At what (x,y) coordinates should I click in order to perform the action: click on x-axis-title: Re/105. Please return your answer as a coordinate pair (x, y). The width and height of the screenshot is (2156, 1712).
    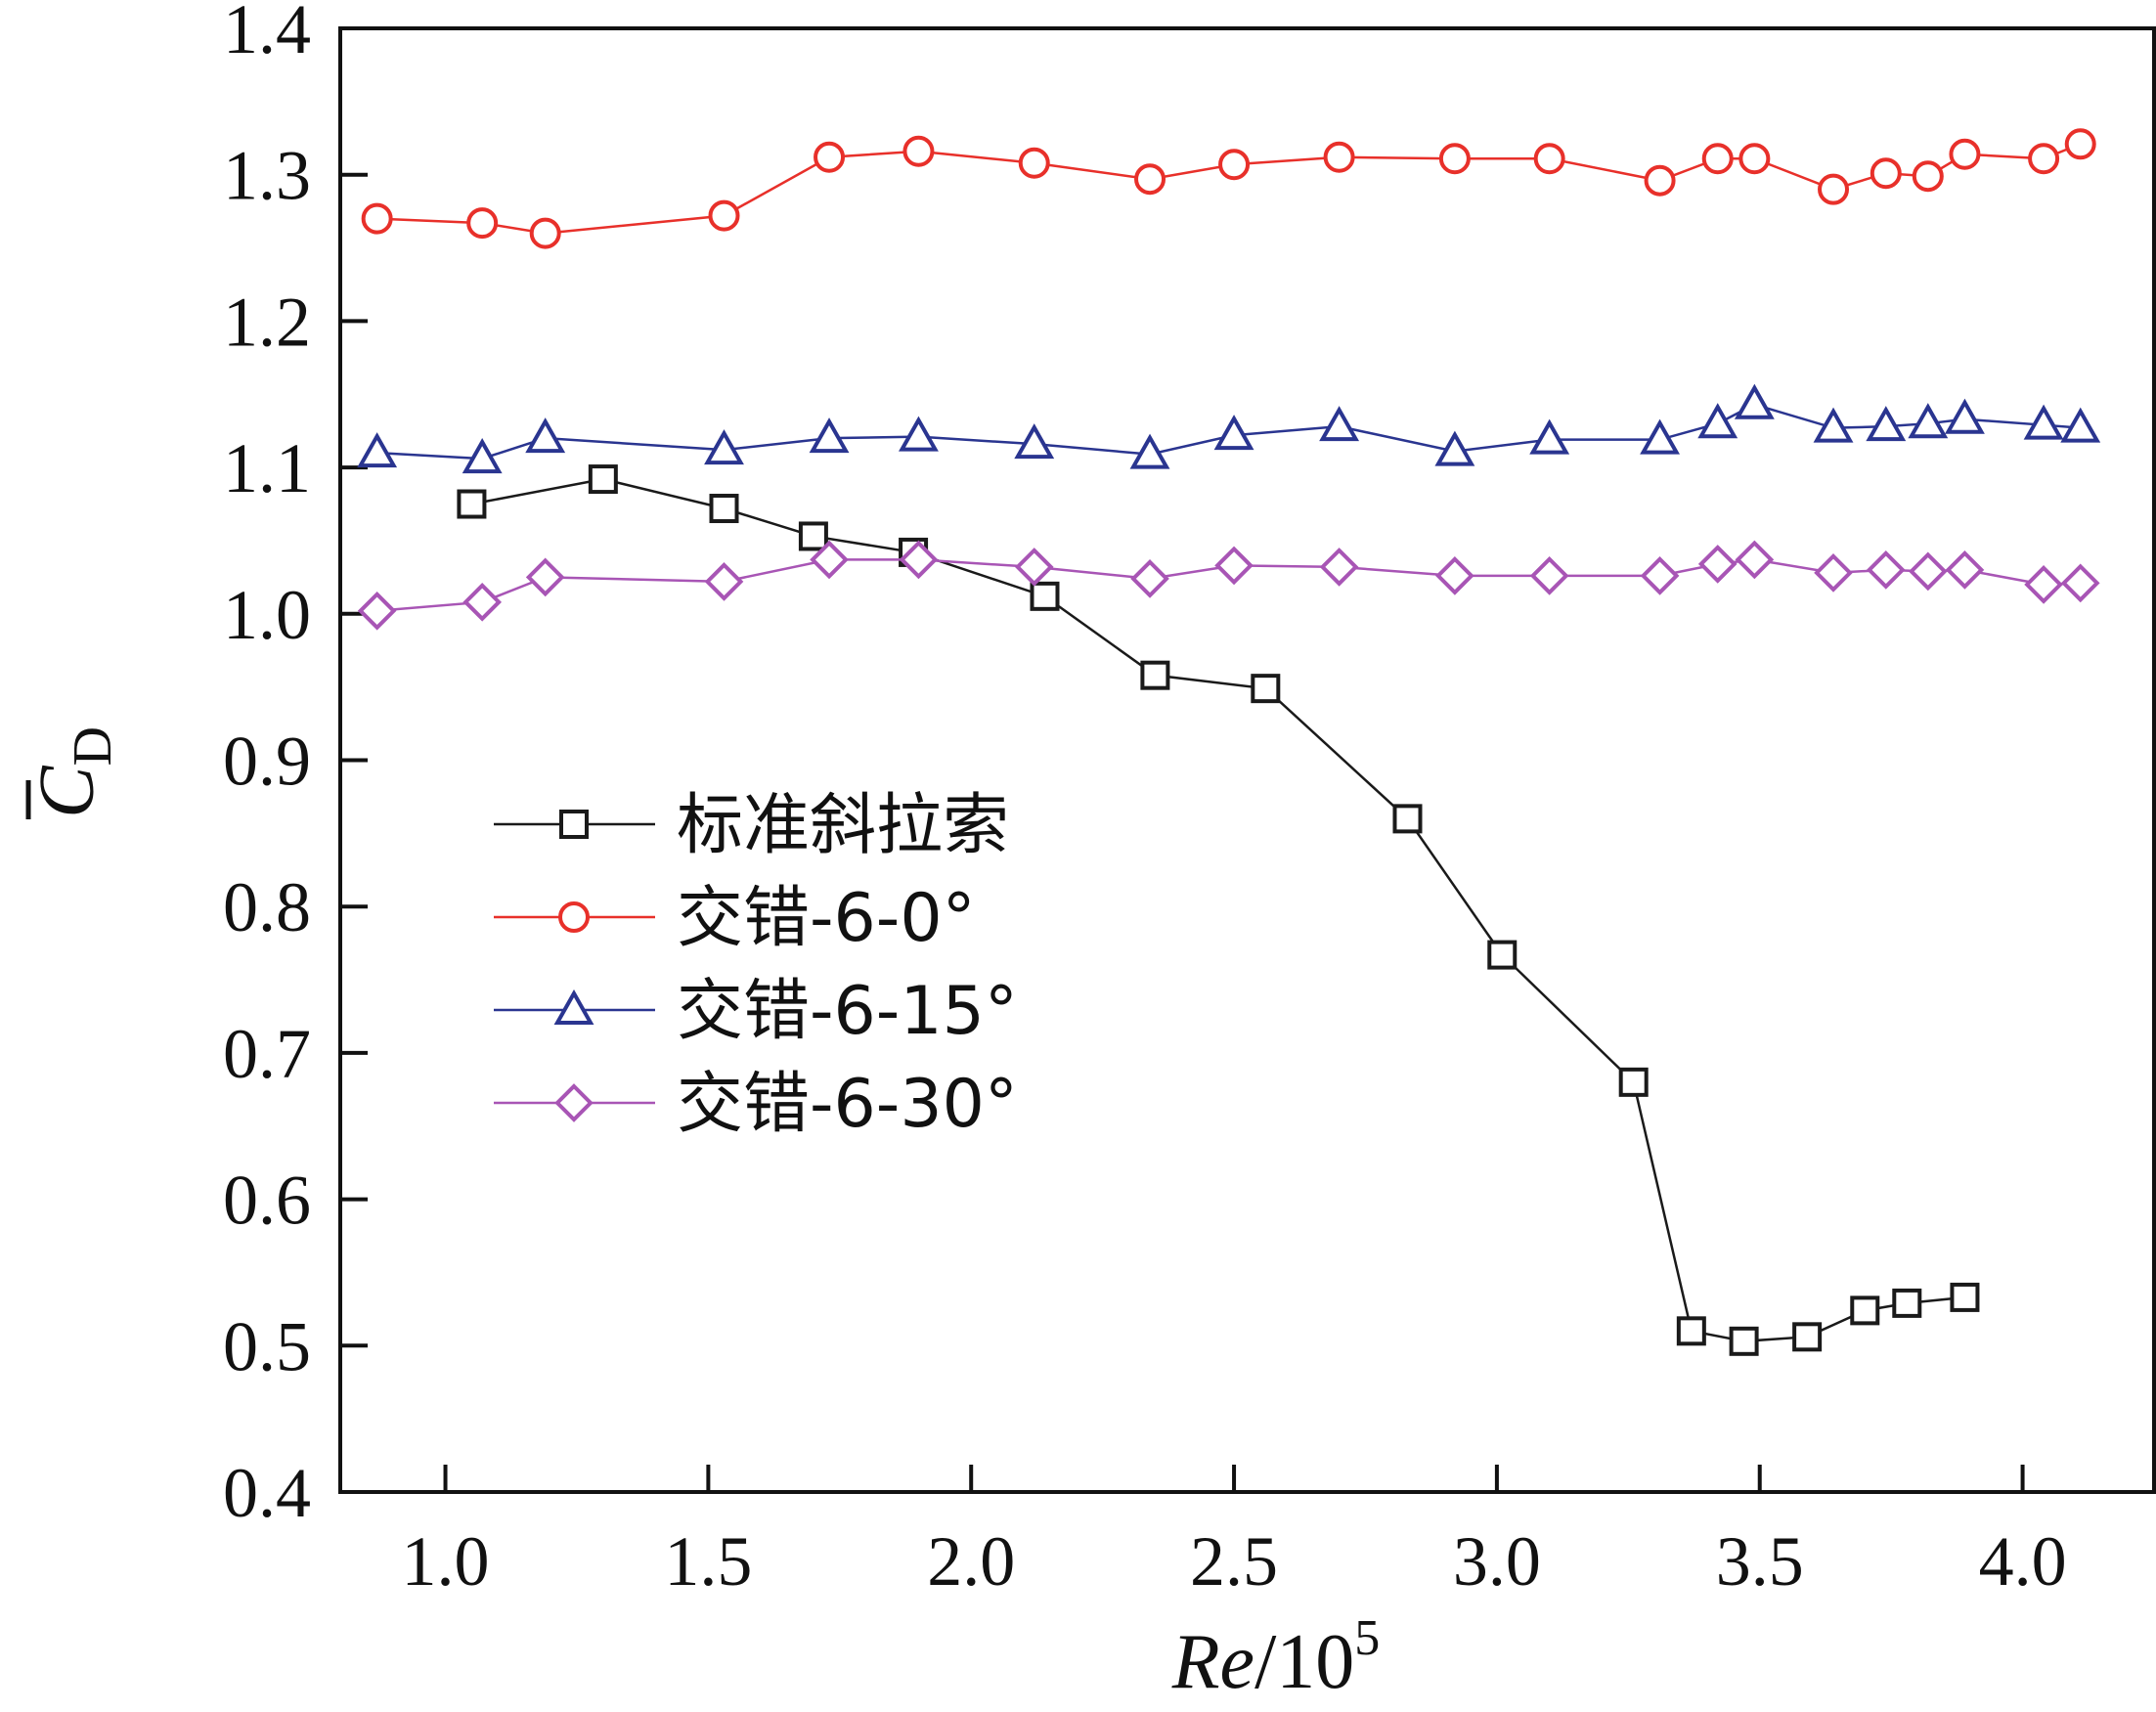
    Looking at the image, I should click on (1276, 1658).